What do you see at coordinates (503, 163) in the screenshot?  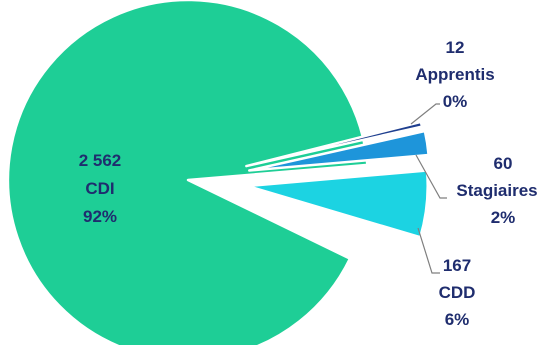 I see `stagiaires-count: 60` at bounding box center [503, 163].